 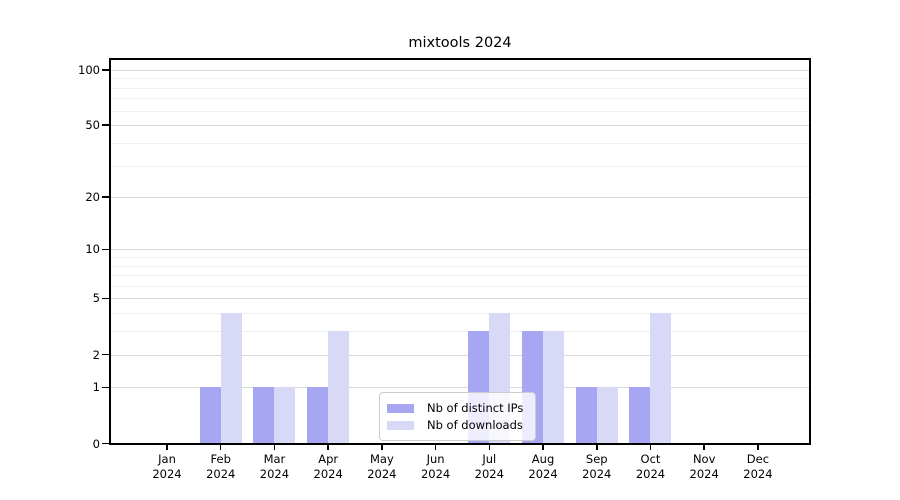 What do you see at coordinates (231, 378) in the screenshot?
I see `bar-downloads-feb` at bounding box center [231, 378].